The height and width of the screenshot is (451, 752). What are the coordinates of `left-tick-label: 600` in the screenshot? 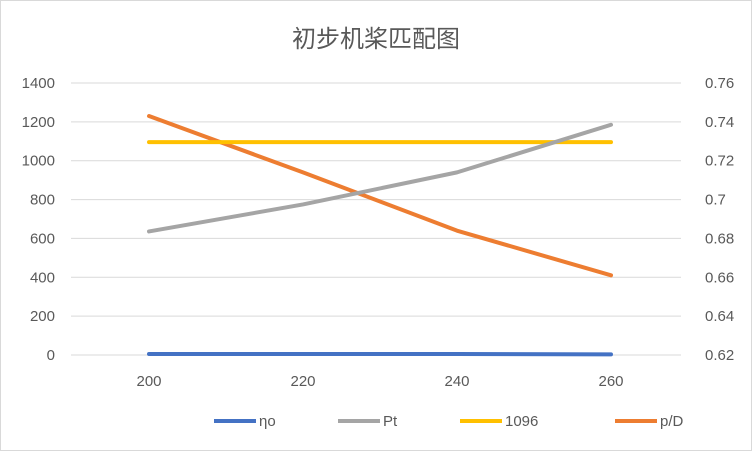 It's located at (42, 238).